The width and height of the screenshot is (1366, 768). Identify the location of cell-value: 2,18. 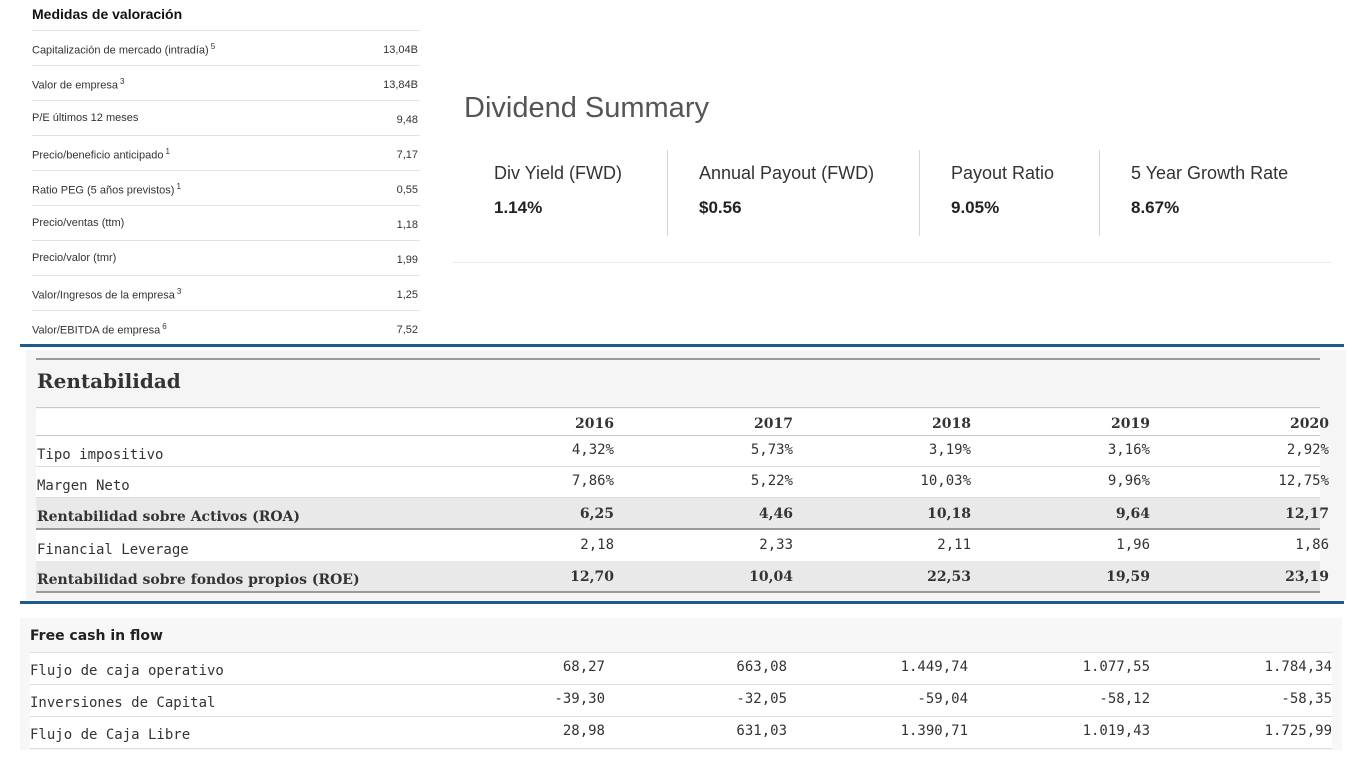
(597, 545).